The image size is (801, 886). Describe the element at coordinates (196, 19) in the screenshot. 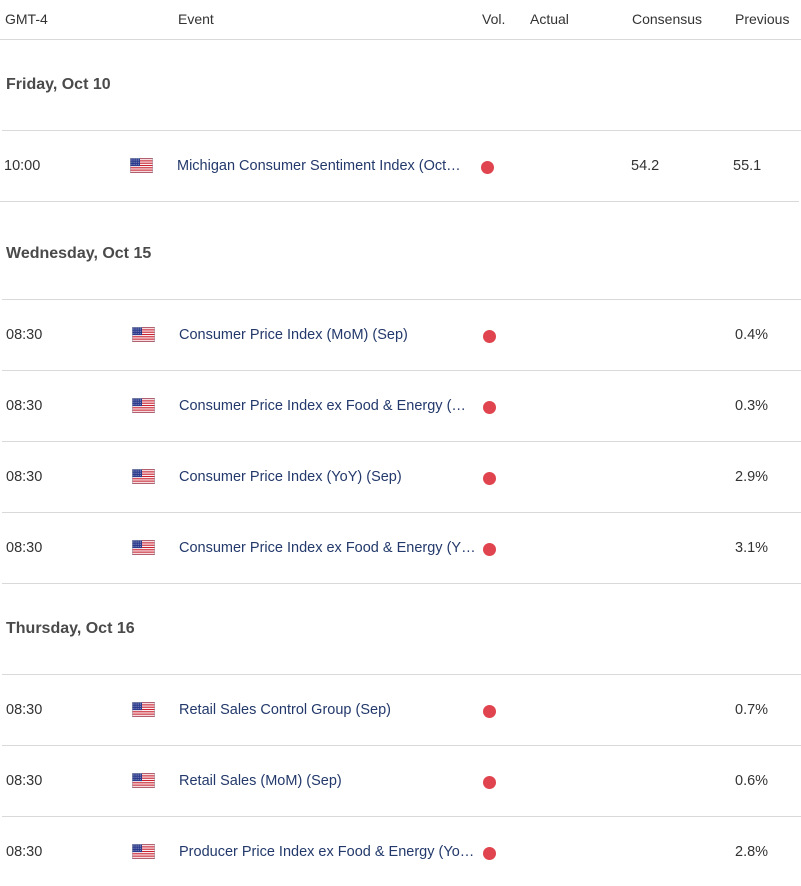

I see `event-column-header: Event` at that location.